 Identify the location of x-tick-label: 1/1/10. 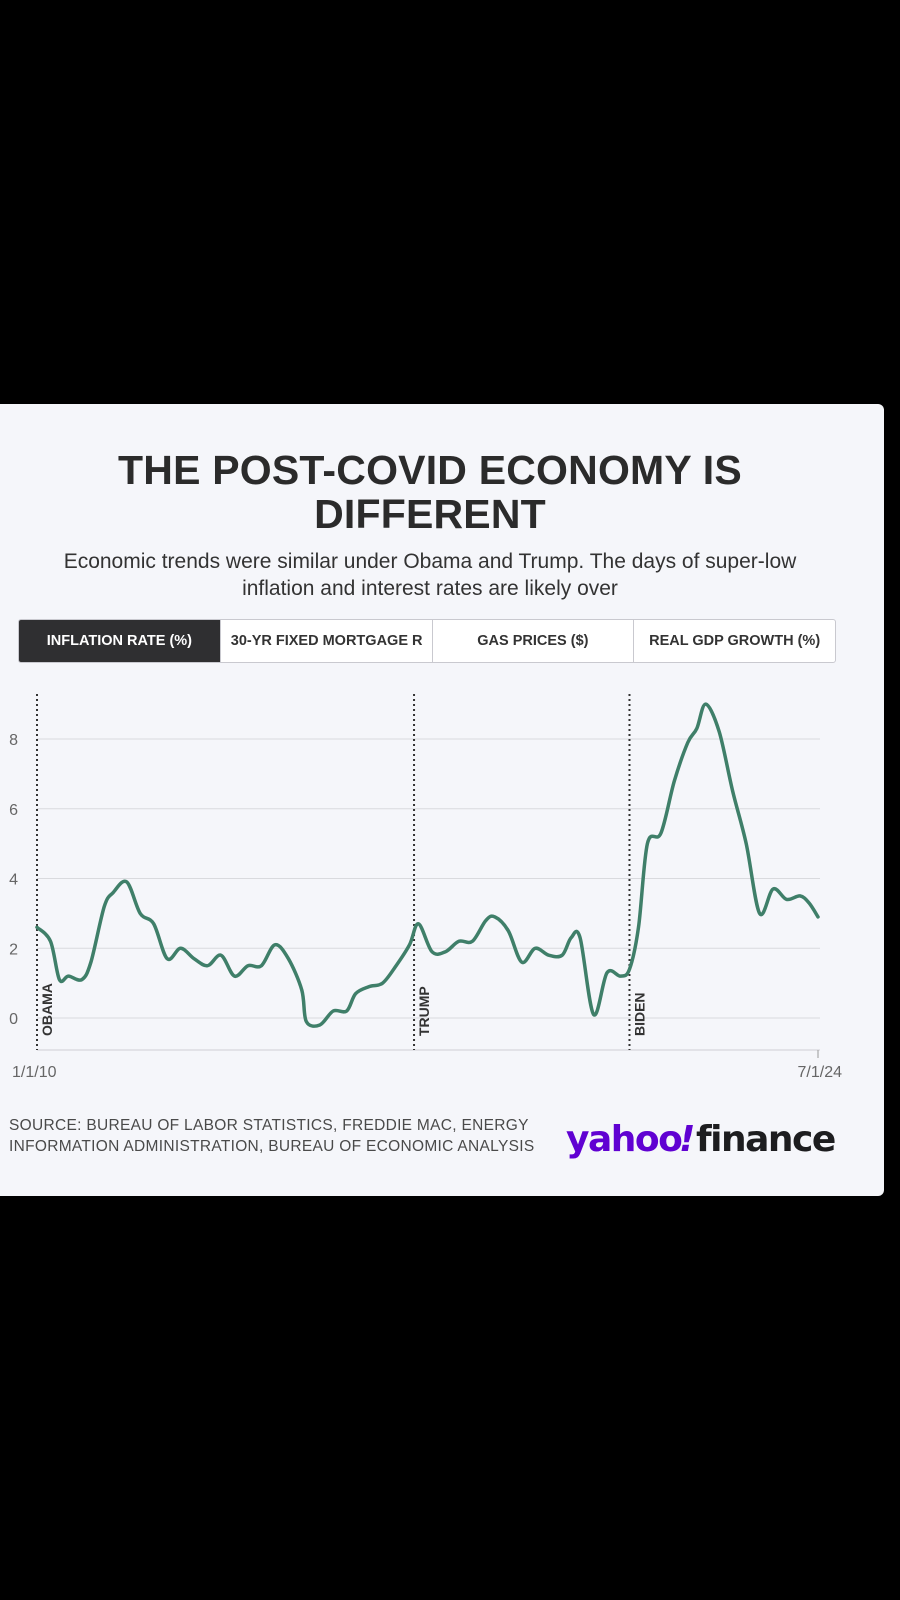
(34, 1072).